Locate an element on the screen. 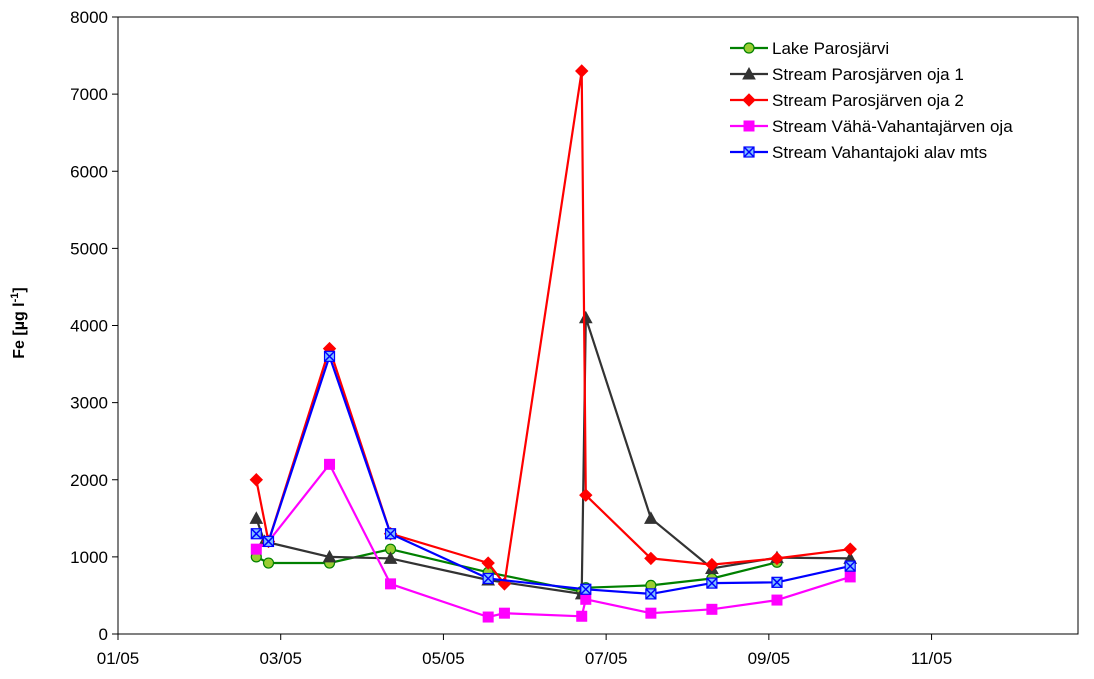 The height and width of the screenshot is (679, 1094). y-tick-label: 4000 is located at coordinates (89, 326).